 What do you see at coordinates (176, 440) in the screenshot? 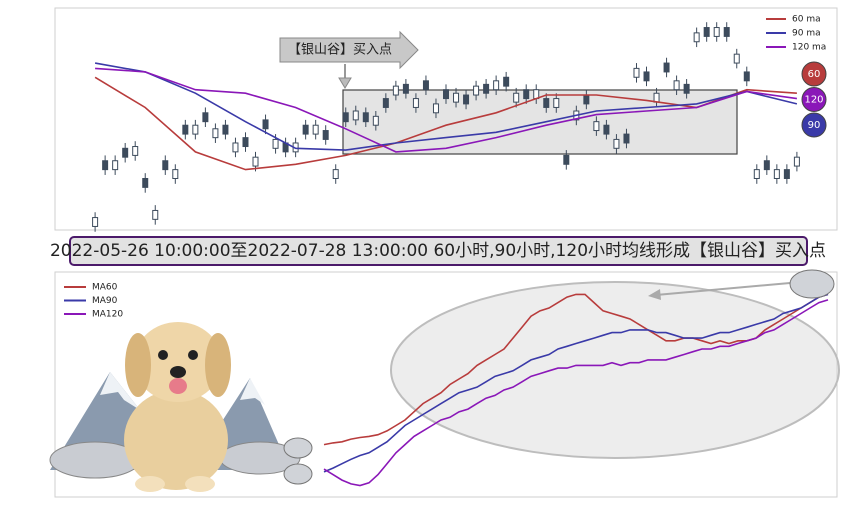
I see `dog-body` at bounding box center [176, 440].